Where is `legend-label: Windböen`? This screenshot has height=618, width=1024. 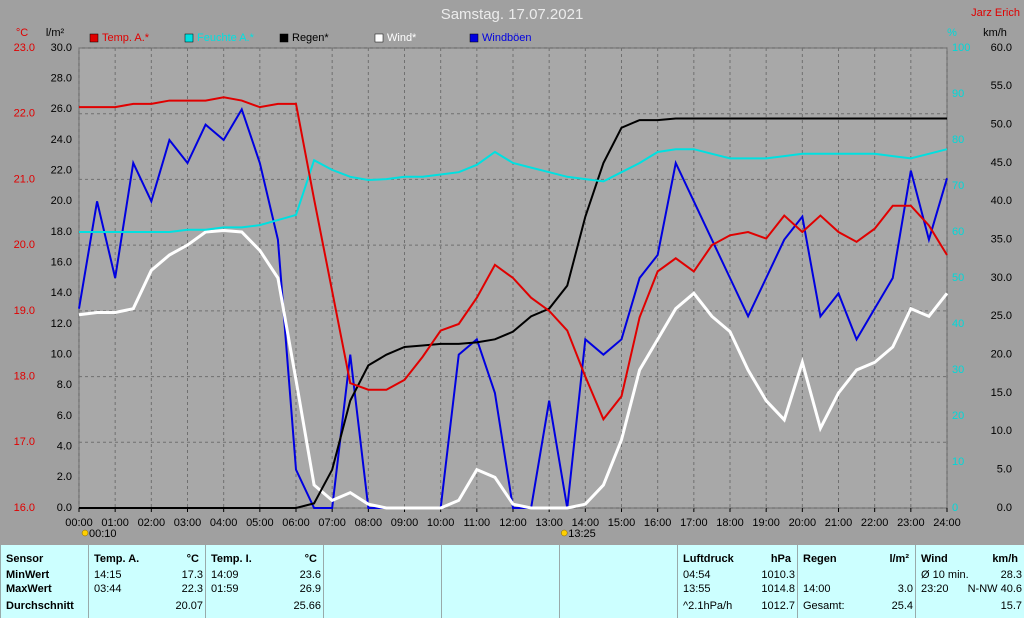
legend-label: Windböen is located at coordinates (507, 38).